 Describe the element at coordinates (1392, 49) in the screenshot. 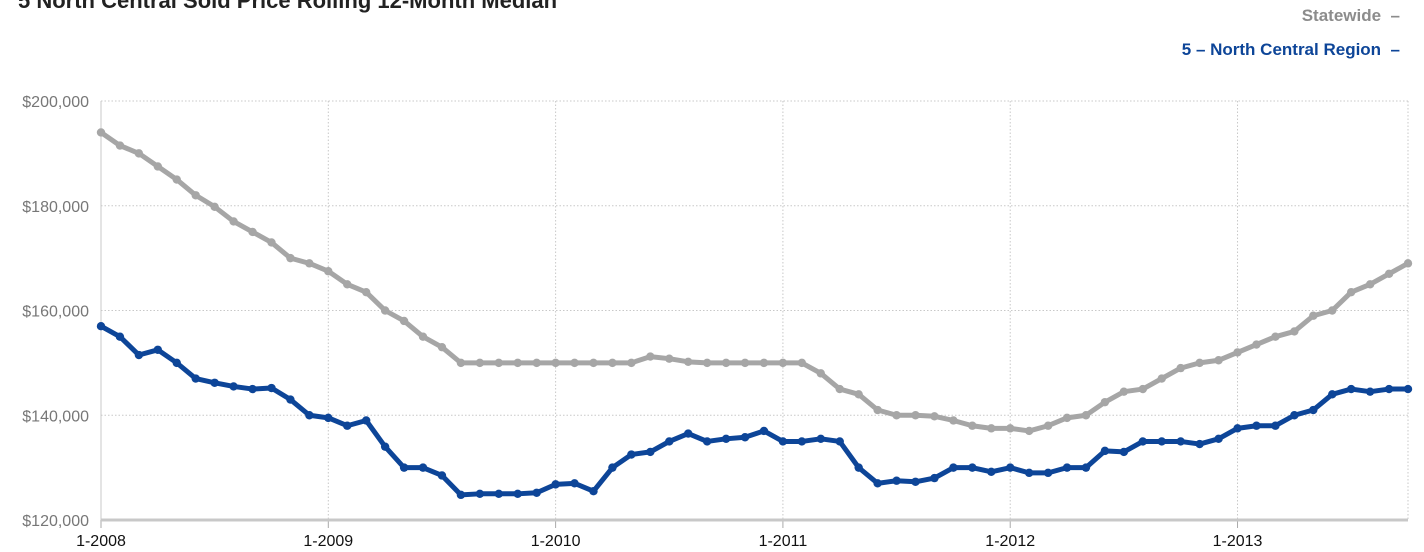

I see `legend-north-central-swatch: –` at that location.